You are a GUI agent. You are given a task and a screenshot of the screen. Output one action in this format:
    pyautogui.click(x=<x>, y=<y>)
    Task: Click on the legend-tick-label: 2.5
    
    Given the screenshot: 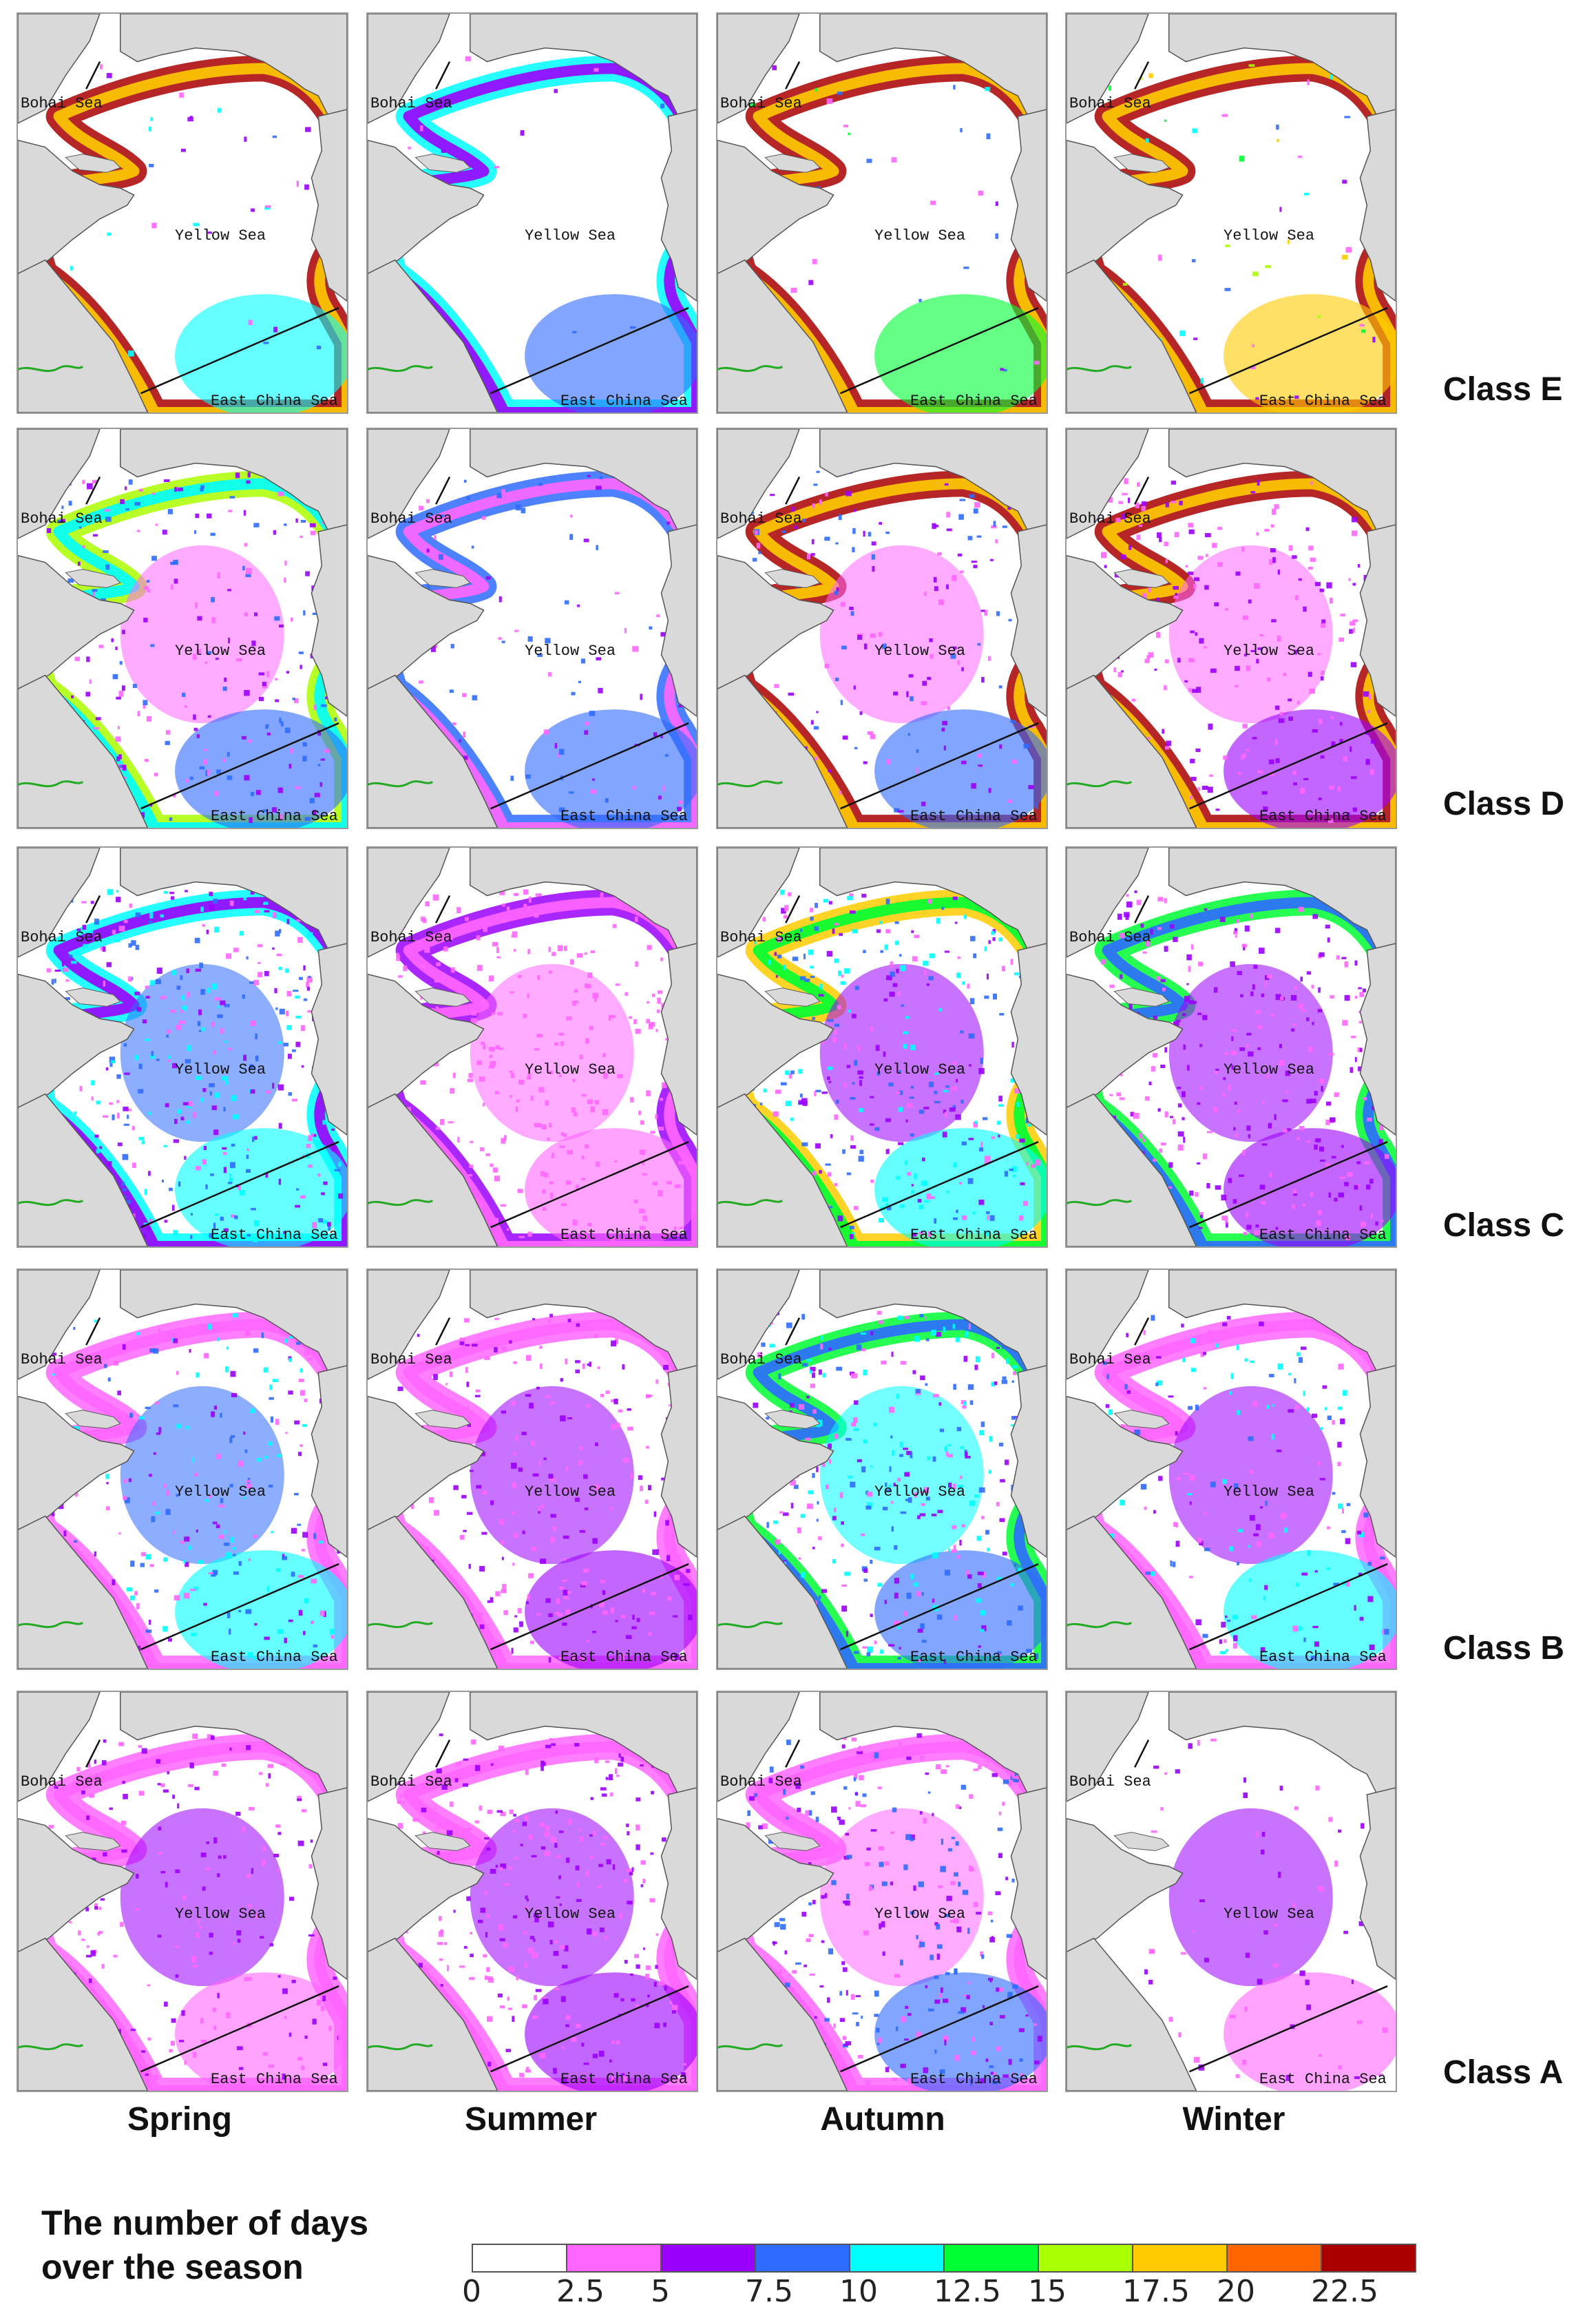 What is the action you would take?
    pyautogui.click(x=580, y=2292)
    